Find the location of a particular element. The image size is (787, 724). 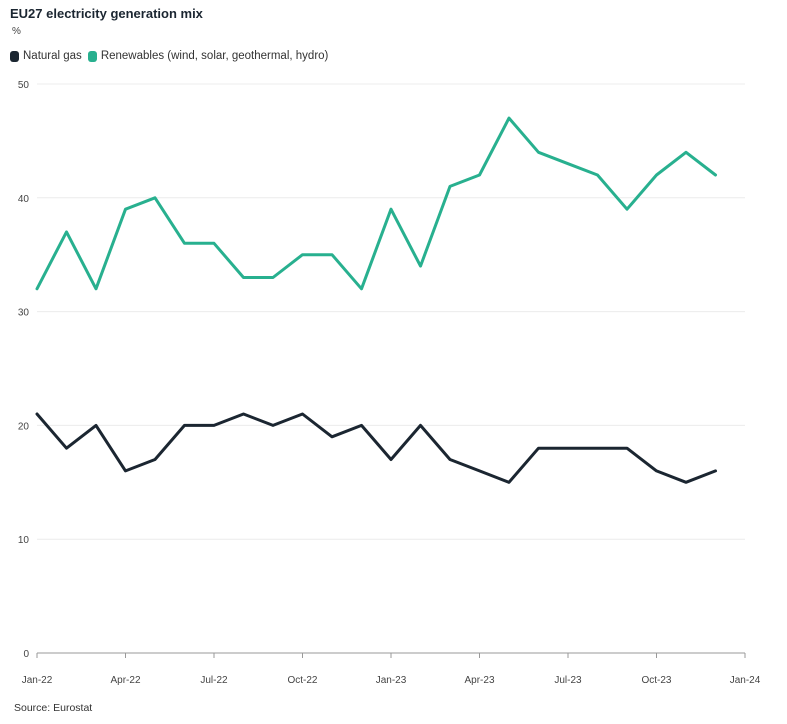

y-tick-label: 10 is located at coordinates (24, 540).